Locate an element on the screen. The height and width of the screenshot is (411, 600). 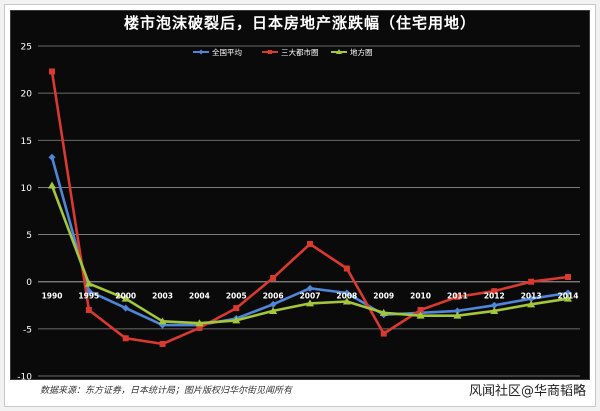
legend-item: 三大都市圈 is located at coordinates (290, 52).